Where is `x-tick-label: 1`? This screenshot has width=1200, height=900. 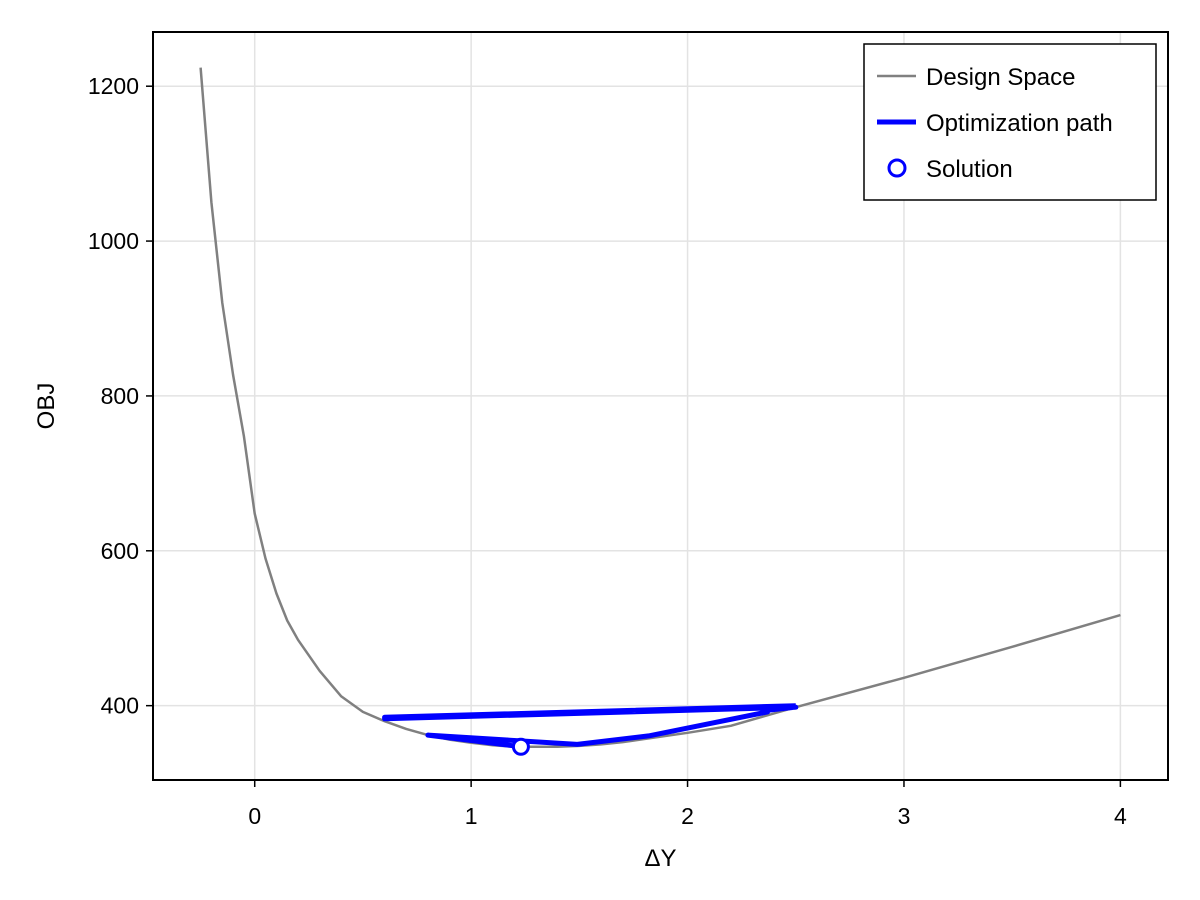
x-tick-label: 1 is located at coordinates (471, 816).